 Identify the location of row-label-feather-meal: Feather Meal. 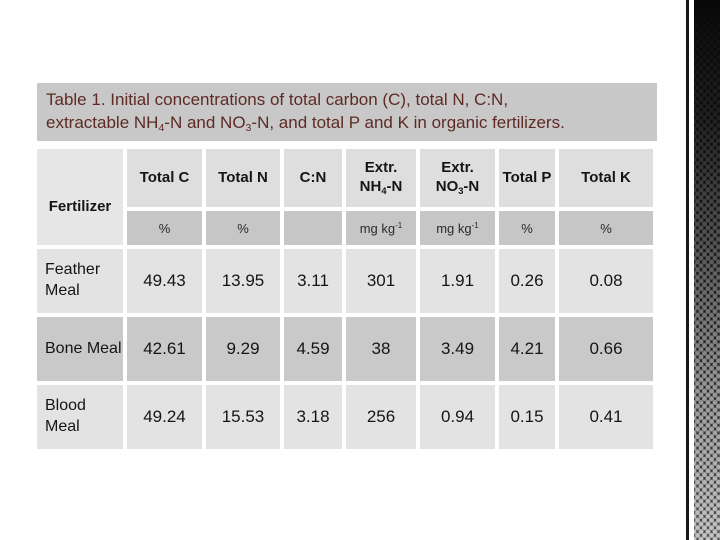
(80, 281).